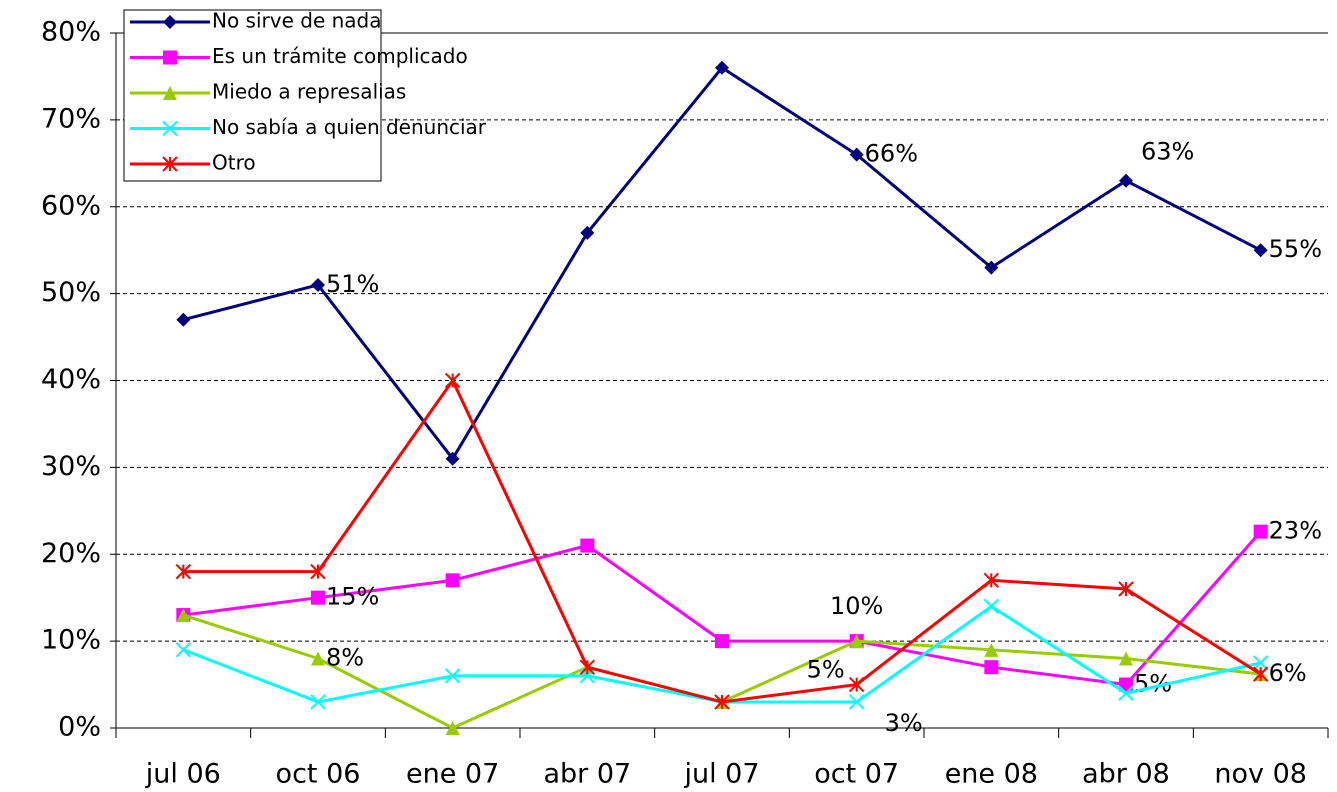 The height and width of the screenshot is (792, 1337). Describe the element at coordinates (79, 727) in the screenshot. I see `y-tick-label: 0%` at that location.